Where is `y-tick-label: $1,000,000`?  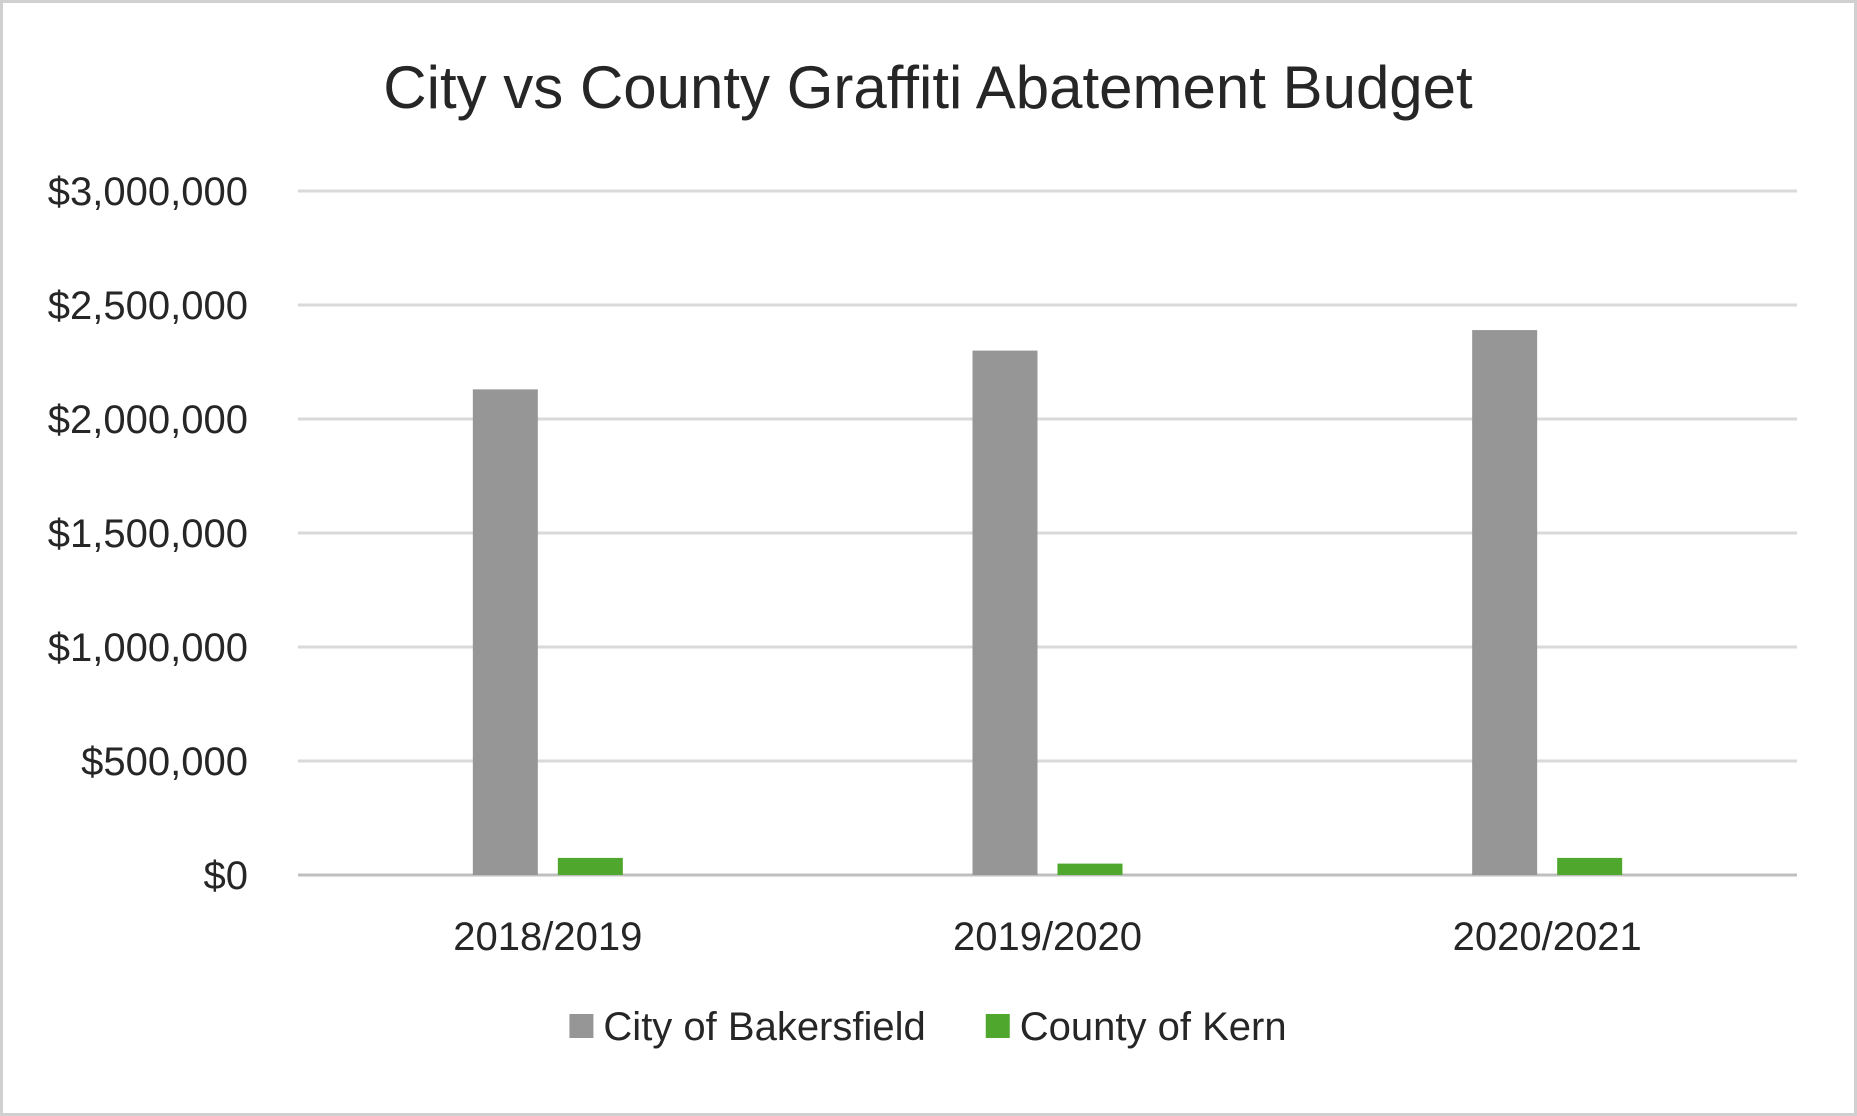 y-tick-label: $1,000,000 is located at coordinates (148, 648).